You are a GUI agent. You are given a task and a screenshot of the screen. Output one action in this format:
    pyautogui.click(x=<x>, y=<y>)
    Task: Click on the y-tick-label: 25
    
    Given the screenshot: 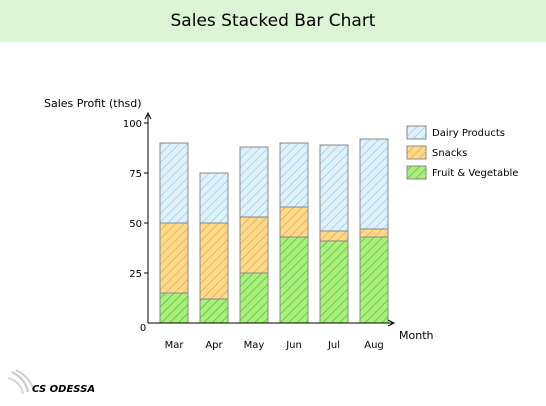 What is the action you would take?
    pyautogui.click(x=135, y=274)
    